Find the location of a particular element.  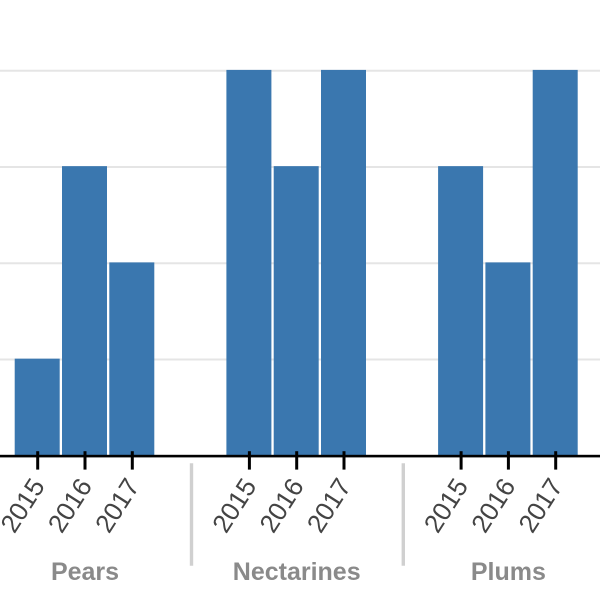

svg-text: Pears is located at coordinates (85, 572).